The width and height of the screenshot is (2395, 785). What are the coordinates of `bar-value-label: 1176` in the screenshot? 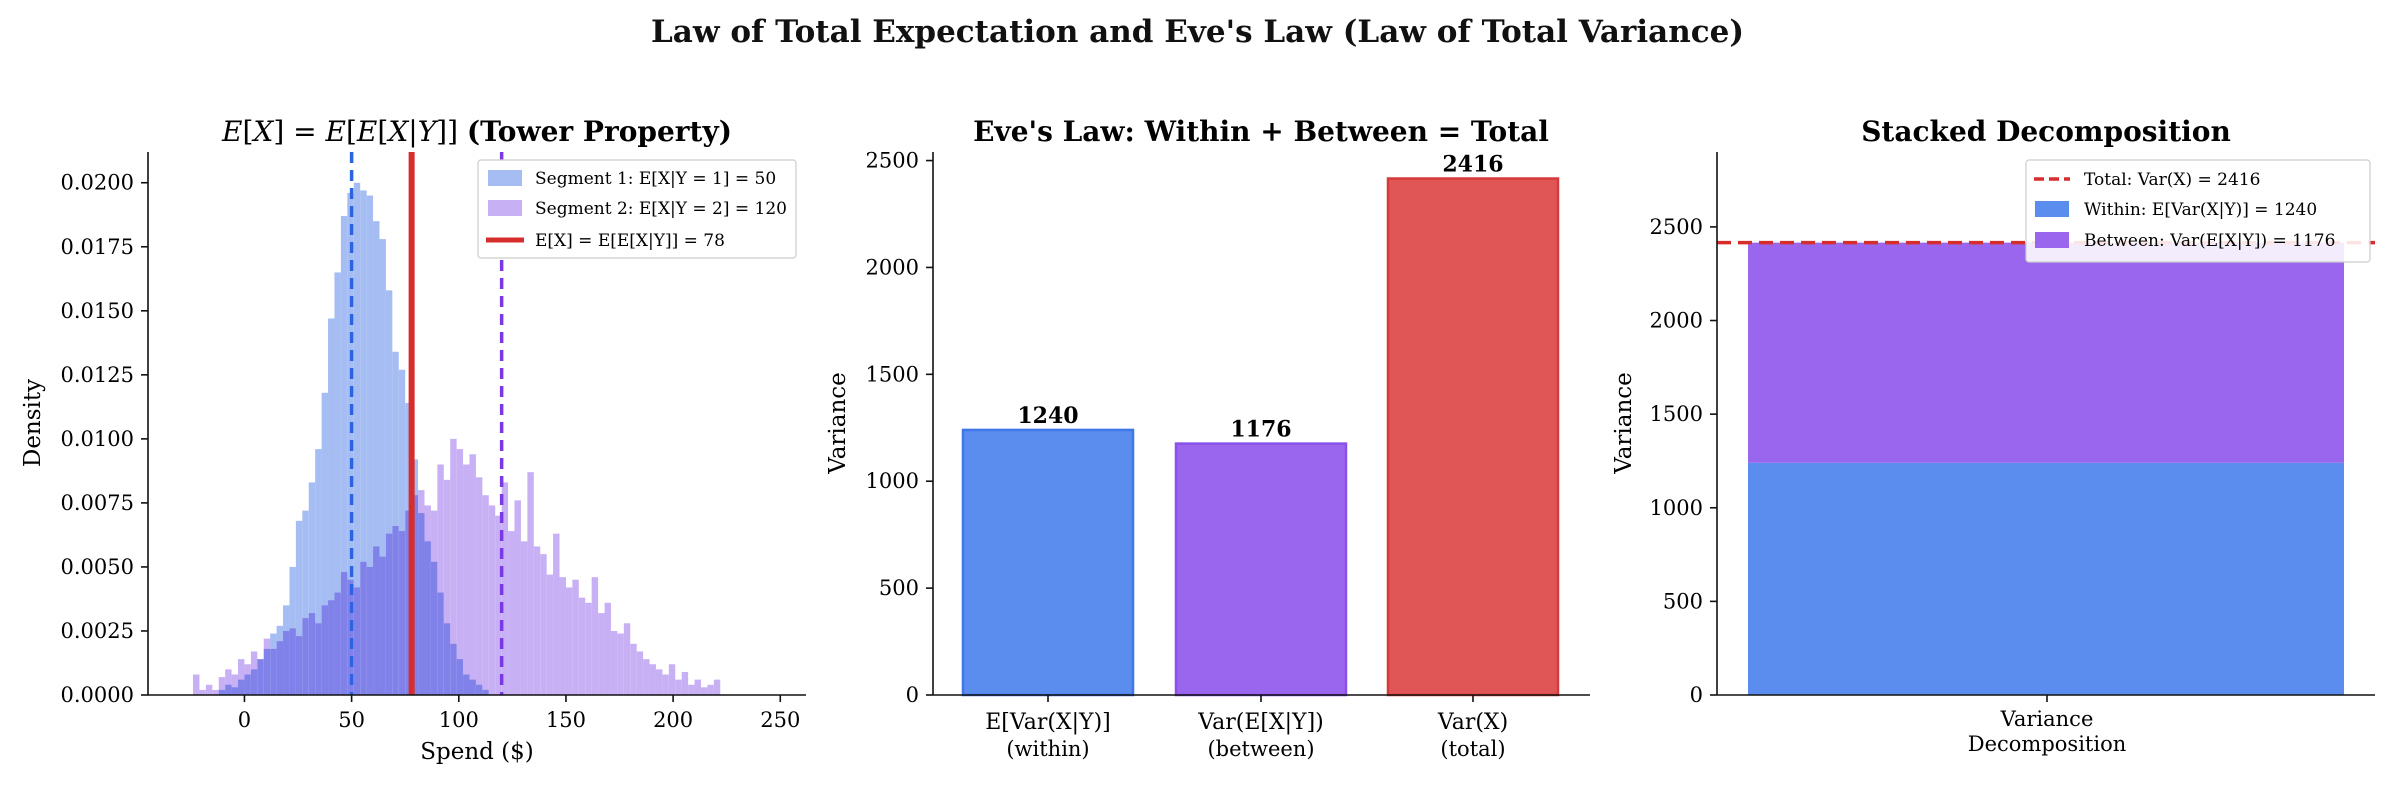 It's located at (1260, 430).